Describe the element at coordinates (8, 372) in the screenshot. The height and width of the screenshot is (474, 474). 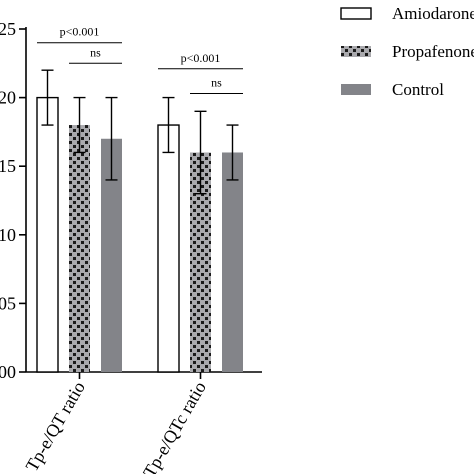
I see `y-tick-label: 0.00` at that location.